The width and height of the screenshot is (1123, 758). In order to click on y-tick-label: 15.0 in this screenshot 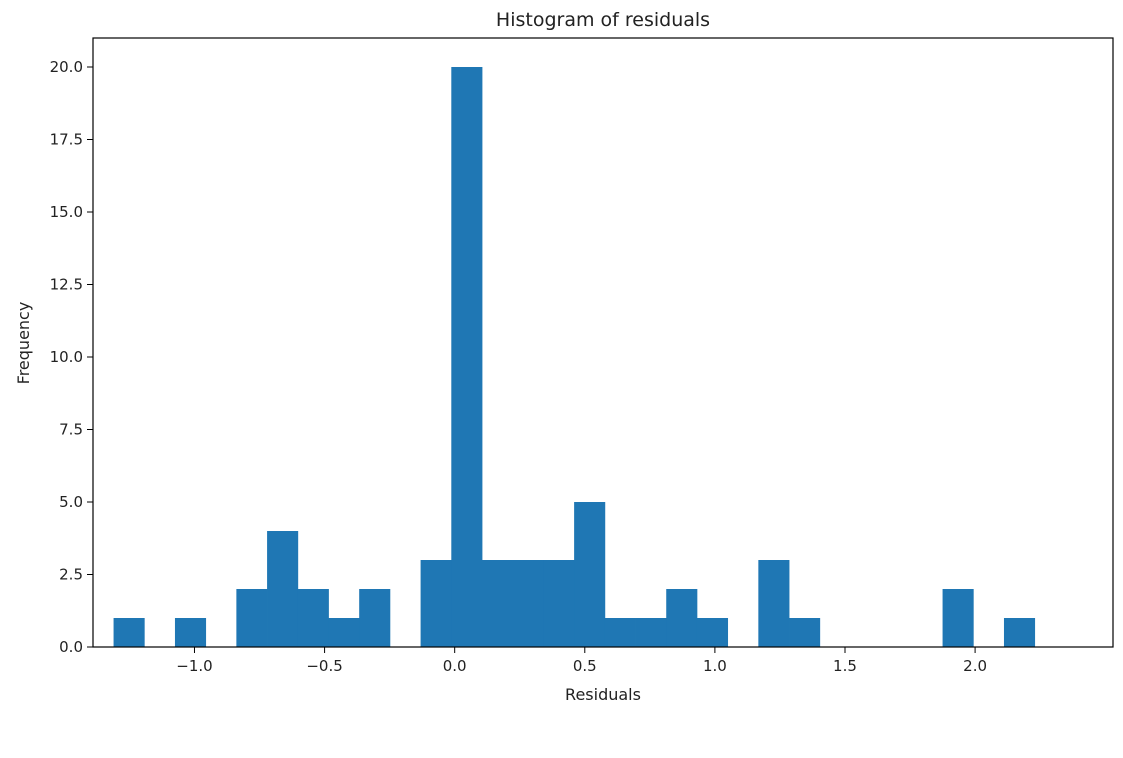, I will do `click(66, 212)`.